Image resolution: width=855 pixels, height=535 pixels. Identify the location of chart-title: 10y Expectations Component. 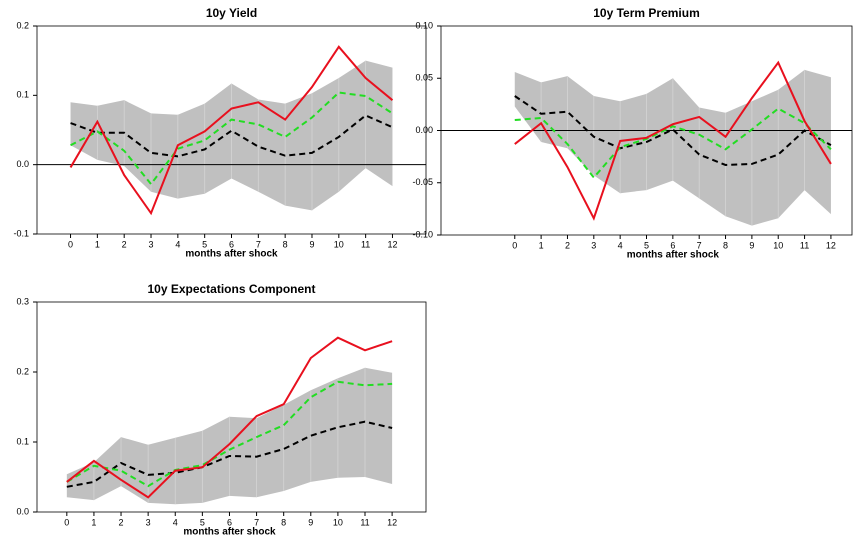
(231, 289).